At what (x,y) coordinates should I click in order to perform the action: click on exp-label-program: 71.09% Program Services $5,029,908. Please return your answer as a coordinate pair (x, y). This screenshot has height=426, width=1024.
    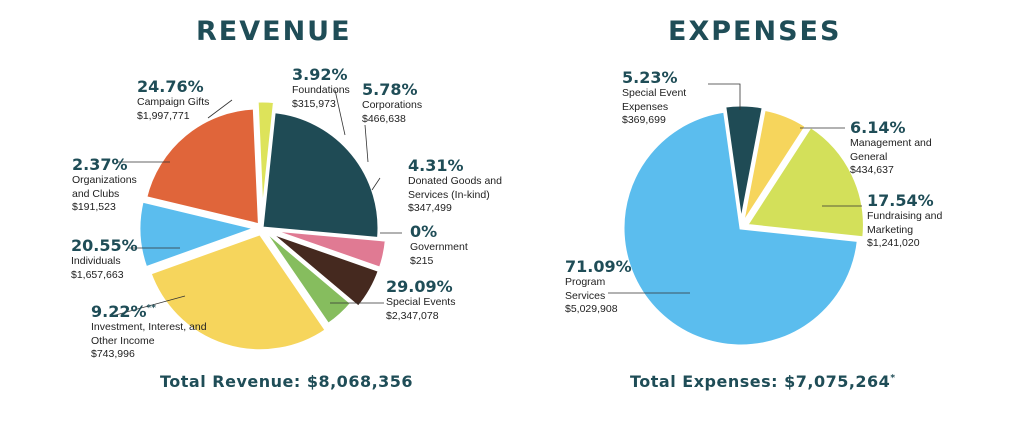
    Looking at the image, I should click on (598, 286).